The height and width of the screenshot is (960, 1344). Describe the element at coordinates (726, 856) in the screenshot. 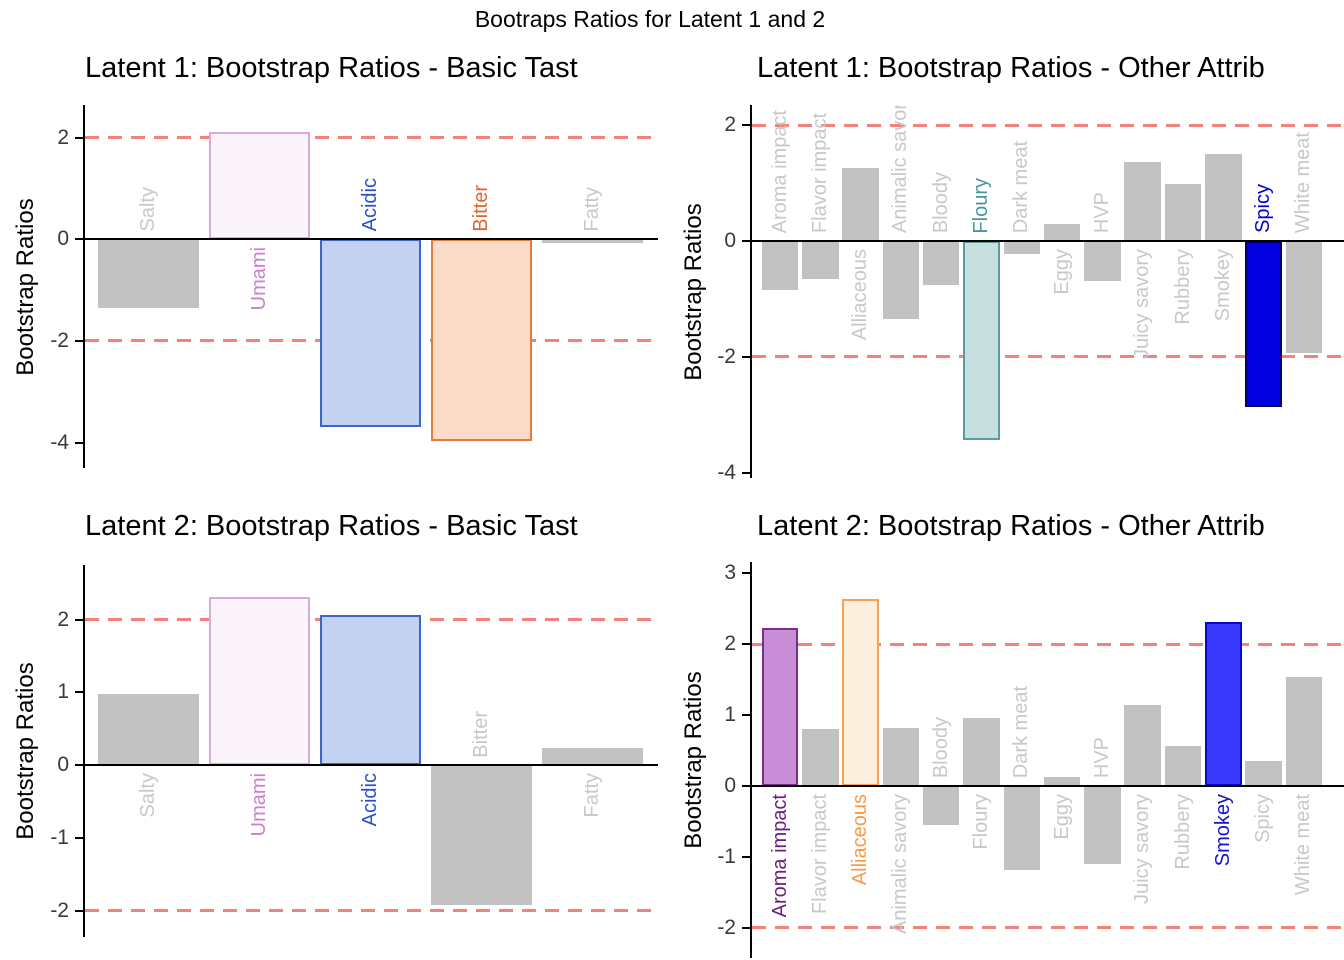

I see `y-tick-label: -1` at that location.